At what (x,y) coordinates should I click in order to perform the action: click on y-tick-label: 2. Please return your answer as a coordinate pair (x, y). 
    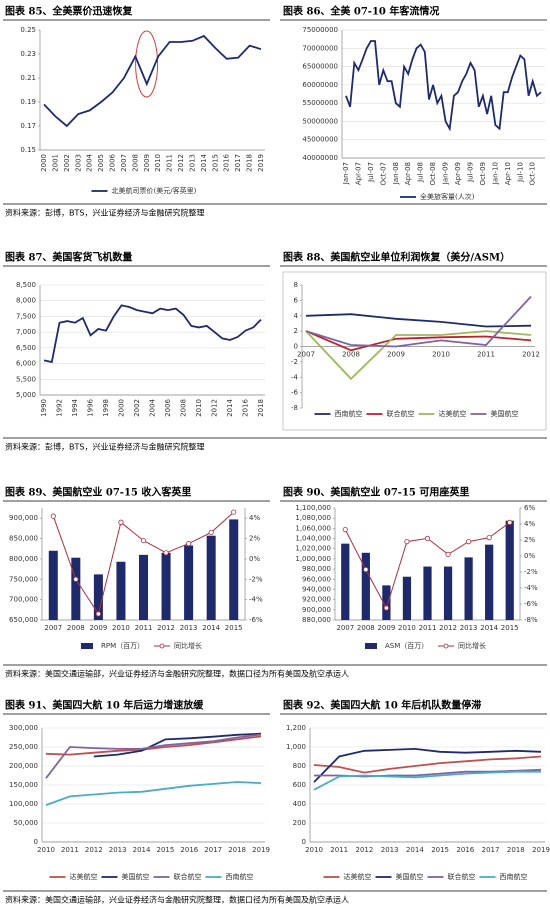
    Looking at the image, I should click on (296, 331).